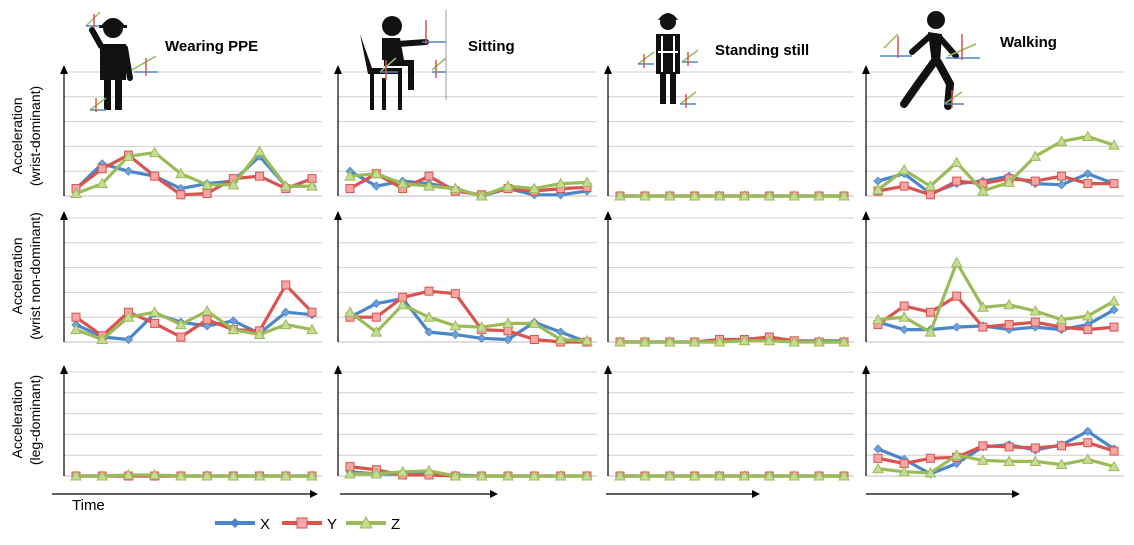 This screenshot has height=545, width=1134. What do you see at coordinates (332, 524) in the screenshot?
I see `legend-label-y: Y` at bounding box center [332, 524].